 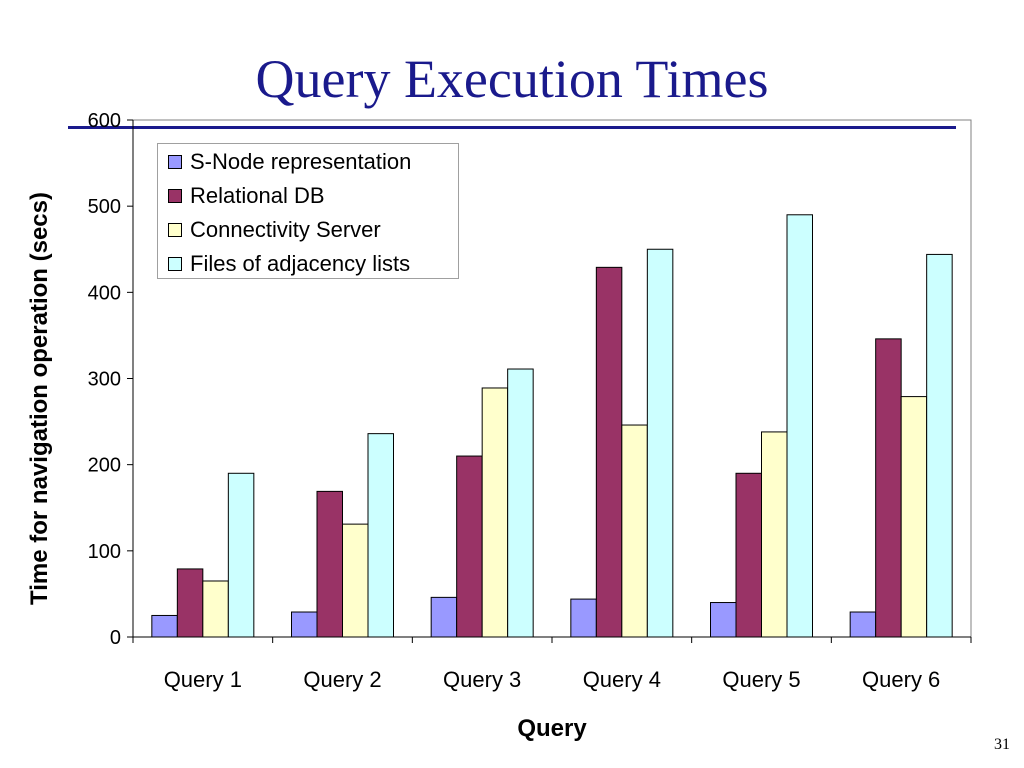 I want to click on legend-label: Connectivity Server, so click(x=285, y=229).